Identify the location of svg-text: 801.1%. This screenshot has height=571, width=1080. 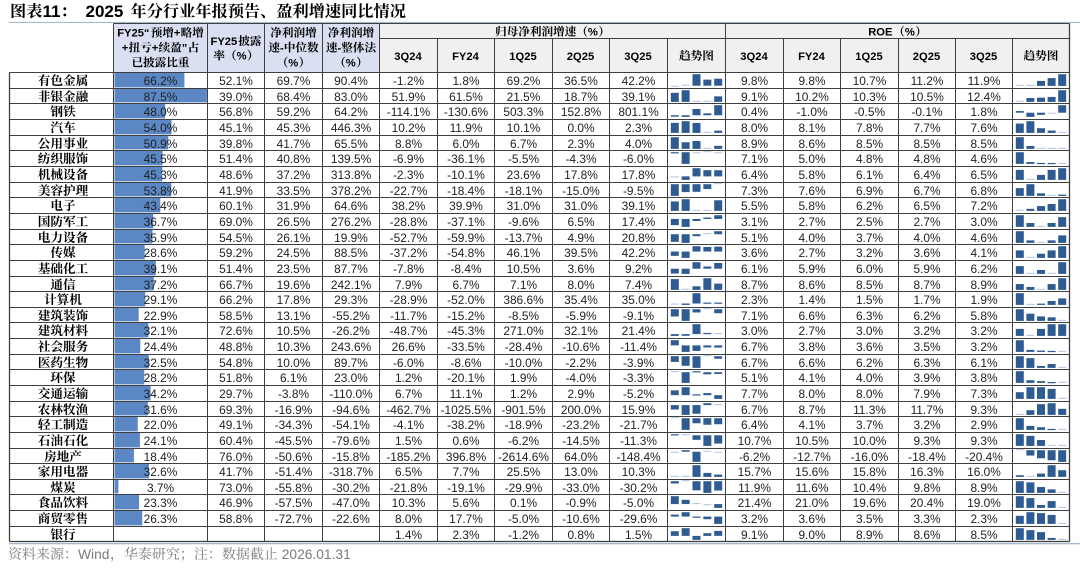
(638, 112).